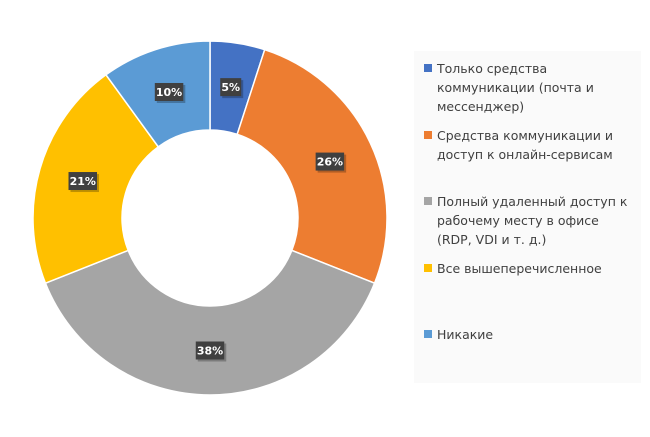  I want to click on label-text: 10%, so click(169, 92).